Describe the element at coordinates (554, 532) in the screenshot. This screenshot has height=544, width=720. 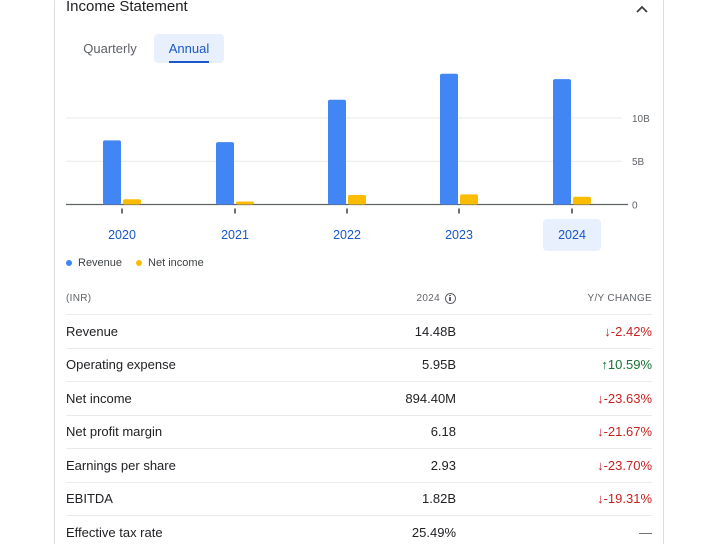
I see `row-change: —` at that location.